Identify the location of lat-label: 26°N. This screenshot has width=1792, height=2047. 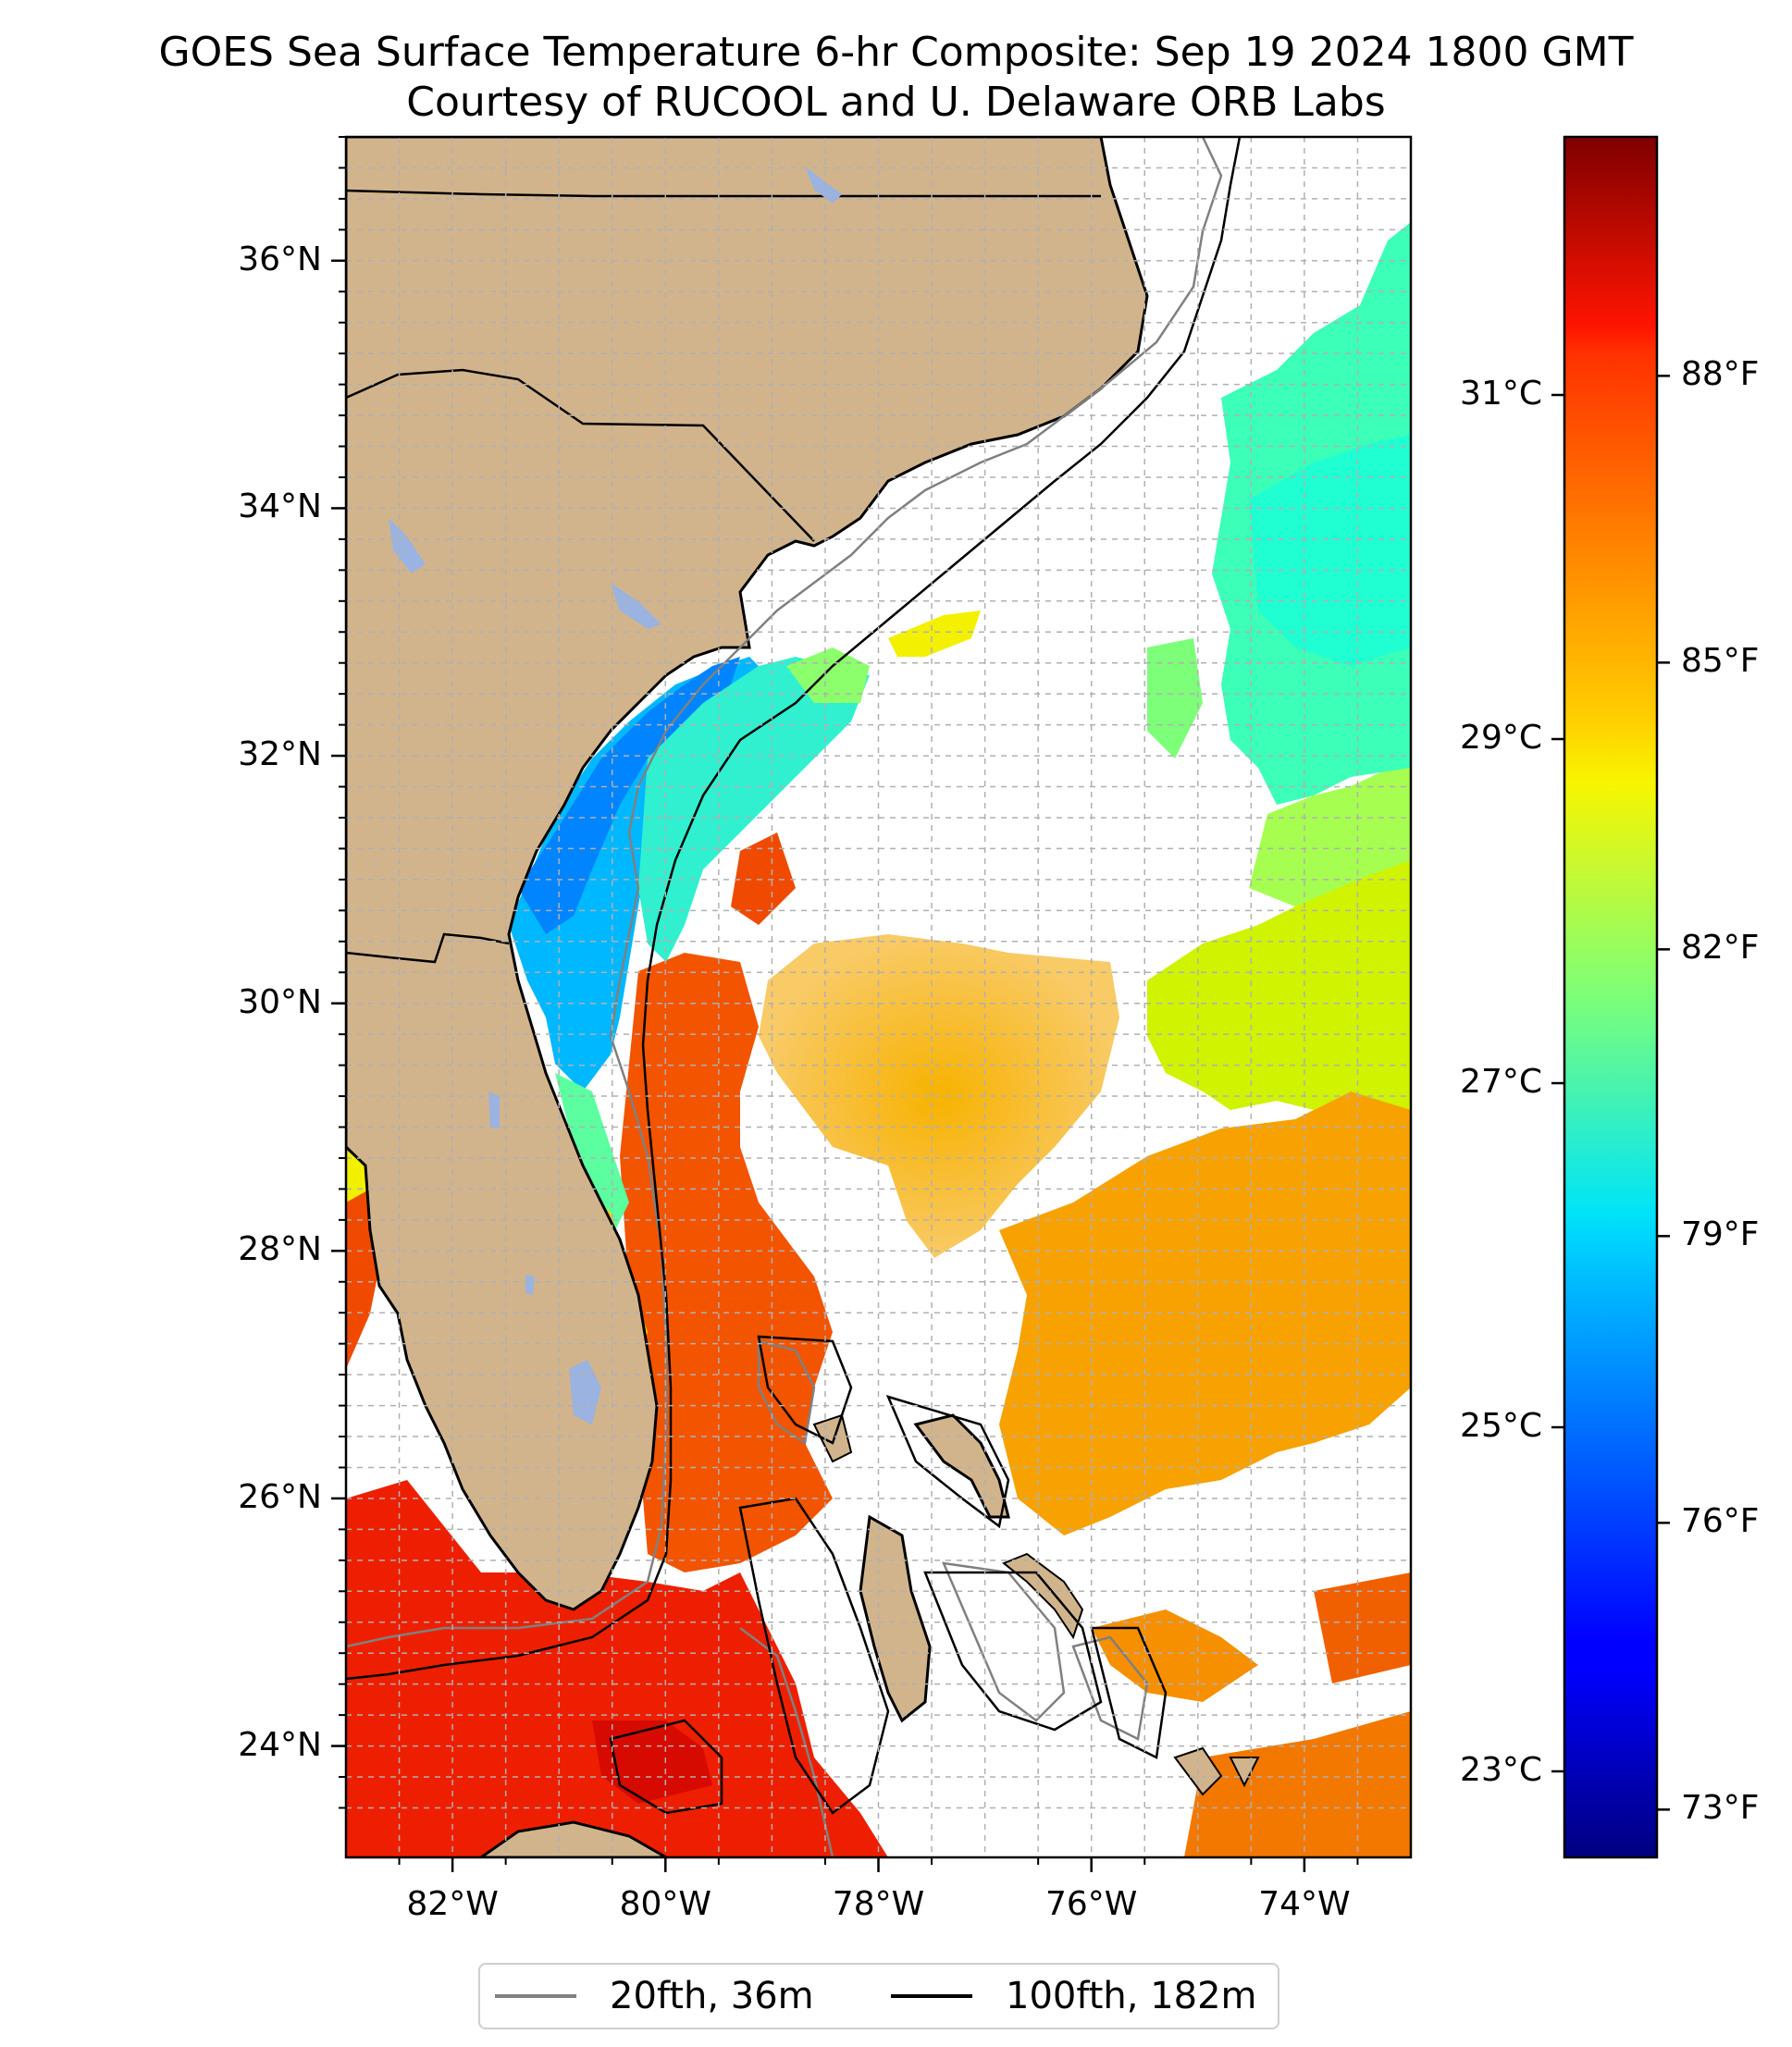
(280, 1496).